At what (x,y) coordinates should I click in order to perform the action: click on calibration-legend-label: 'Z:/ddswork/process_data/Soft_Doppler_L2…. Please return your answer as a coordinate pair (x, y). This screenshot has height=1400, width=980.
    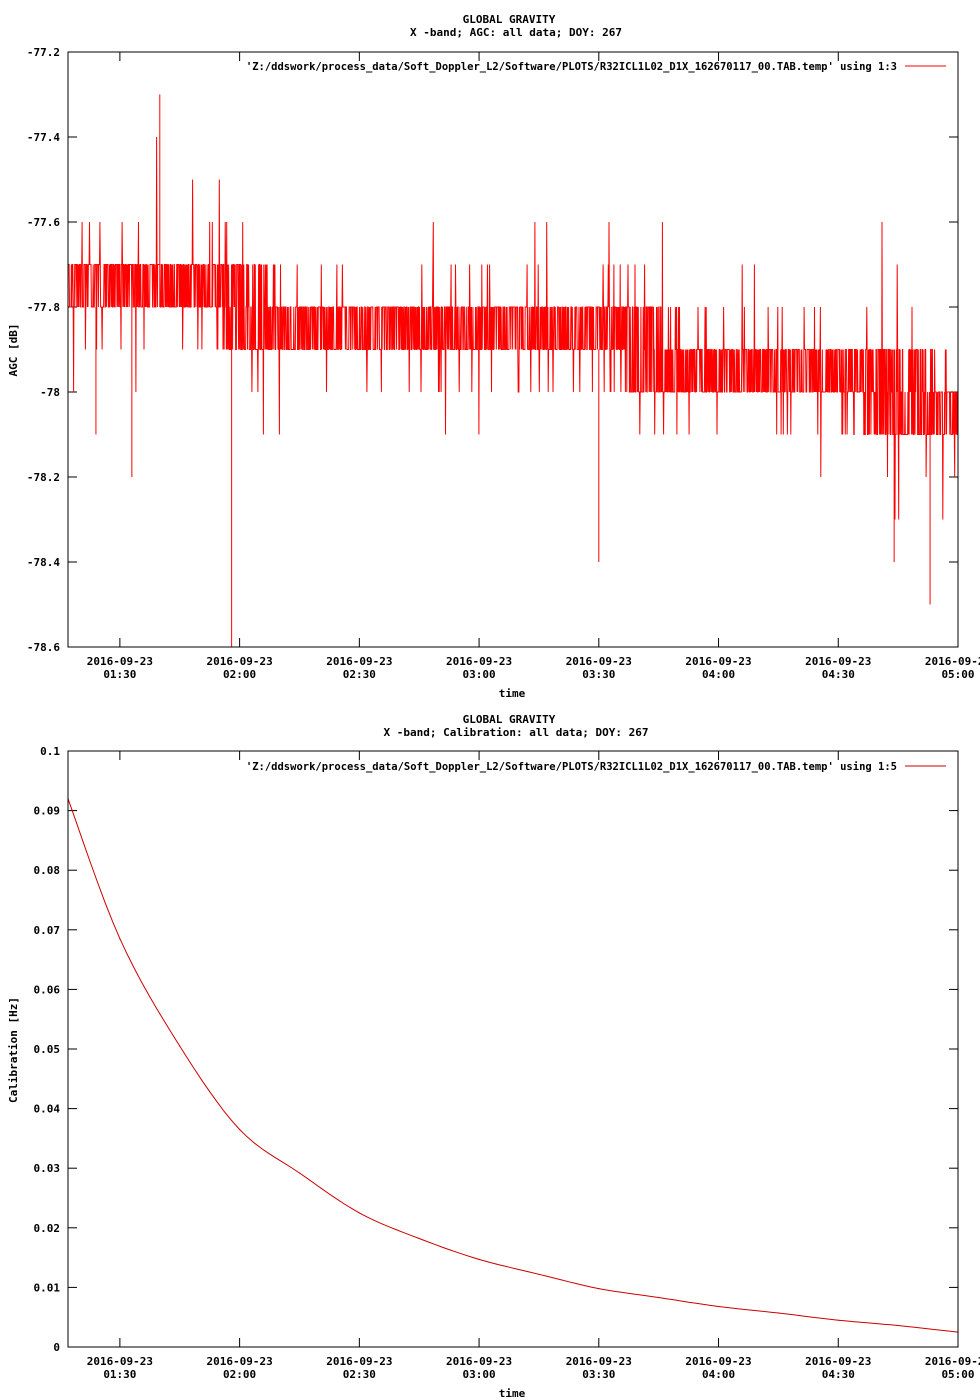
    Looking at the image, I should click on (571, 767).